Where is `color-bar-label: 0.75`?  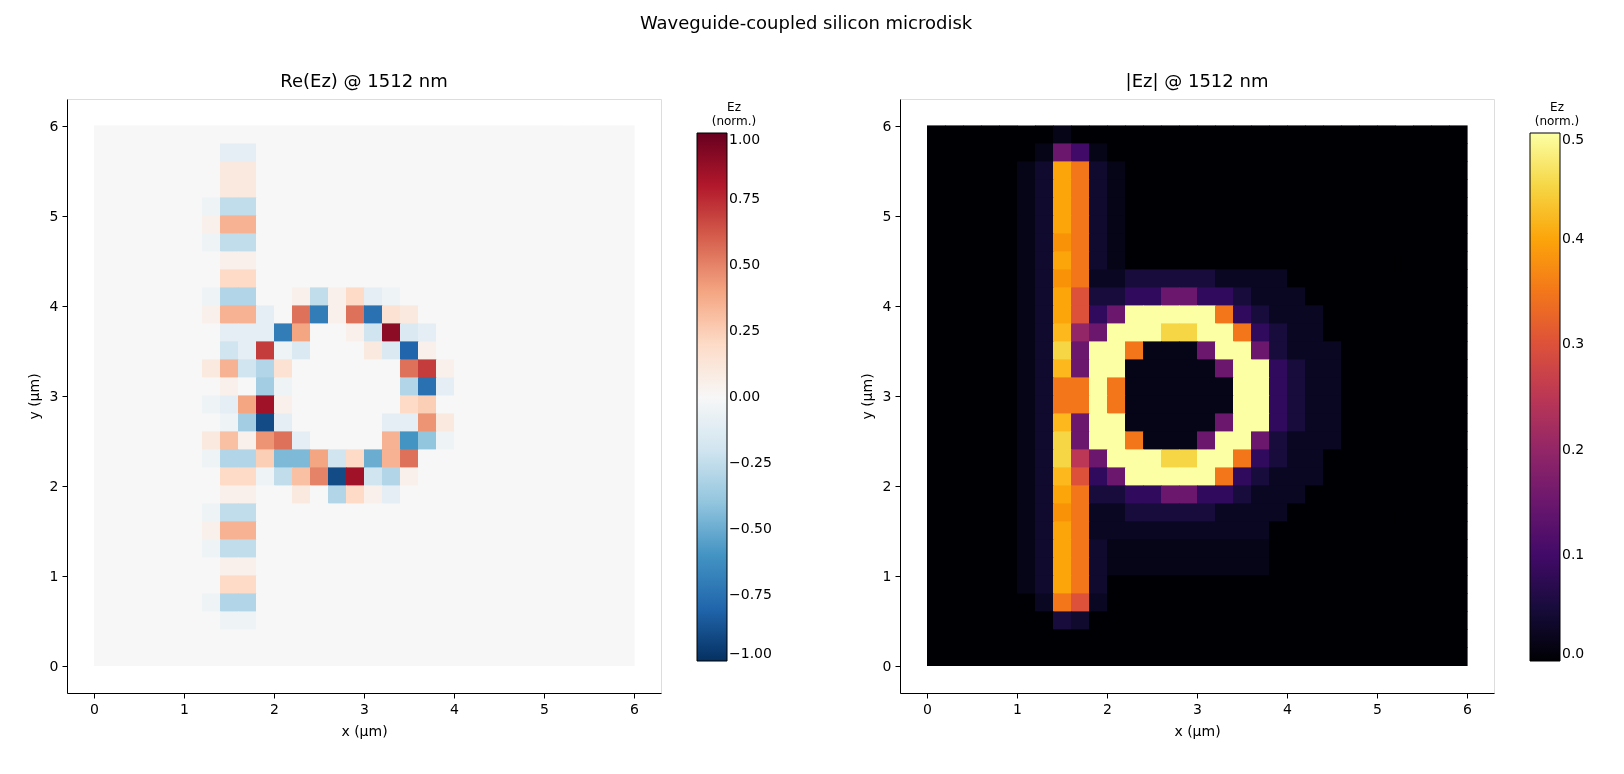 color-bar-label: 0.75 is located at coordinates (745, 198).